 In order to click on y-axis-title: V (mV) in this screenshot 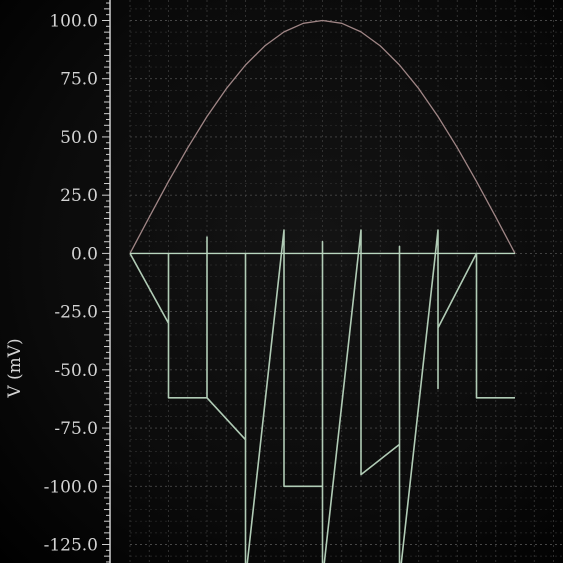, I will do `click(15, 368)`.